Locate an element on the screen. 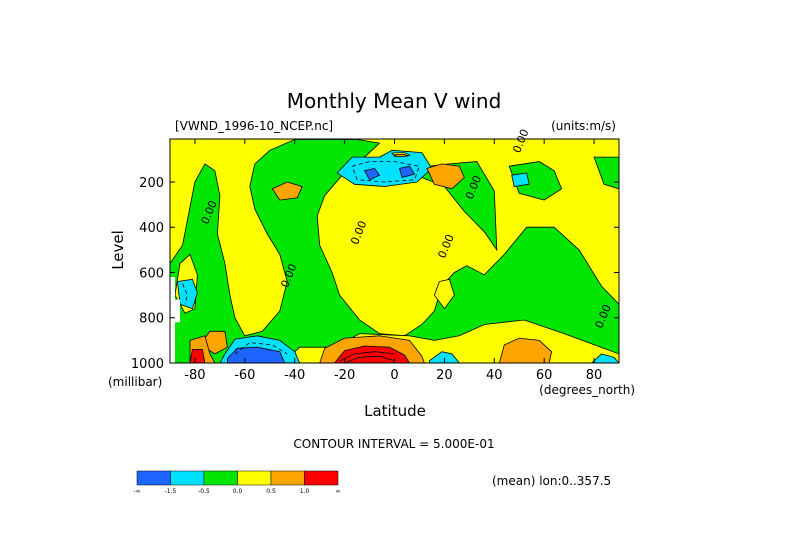 The width and height of the screenshot is (789, 558). color-level-label: ∞ is located at coordinates (338, 491).